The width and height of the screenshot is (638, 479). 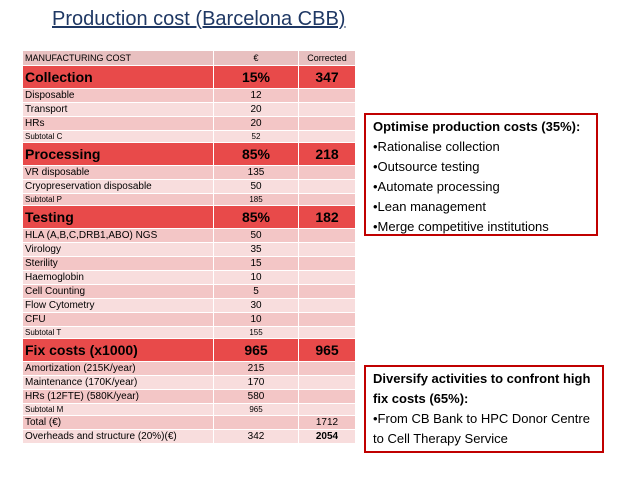 What do you see at coordinates (199, 19) in the screenshot?
I see `page-title: Production cost (Barcelona CBB)` at bounding box center [199, 19].